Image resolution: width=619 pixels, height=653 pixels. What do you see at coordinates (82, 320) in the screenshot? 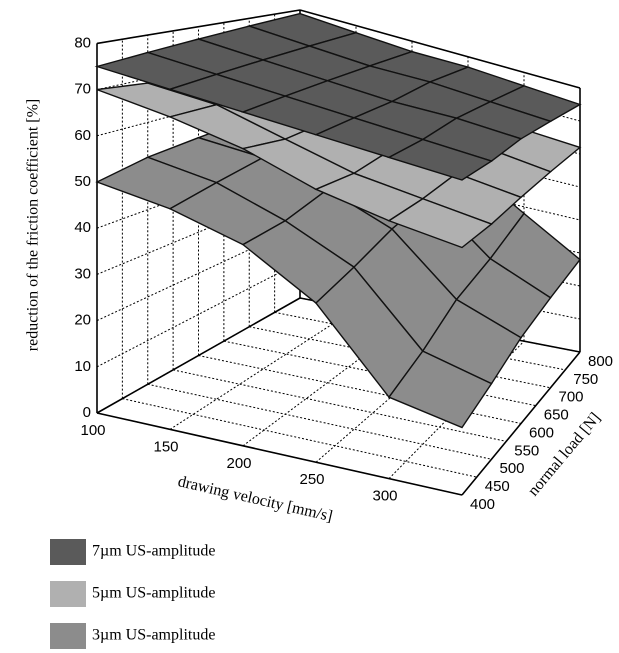
I see `z-tick-label: 20` at bounding box center [82, 320].